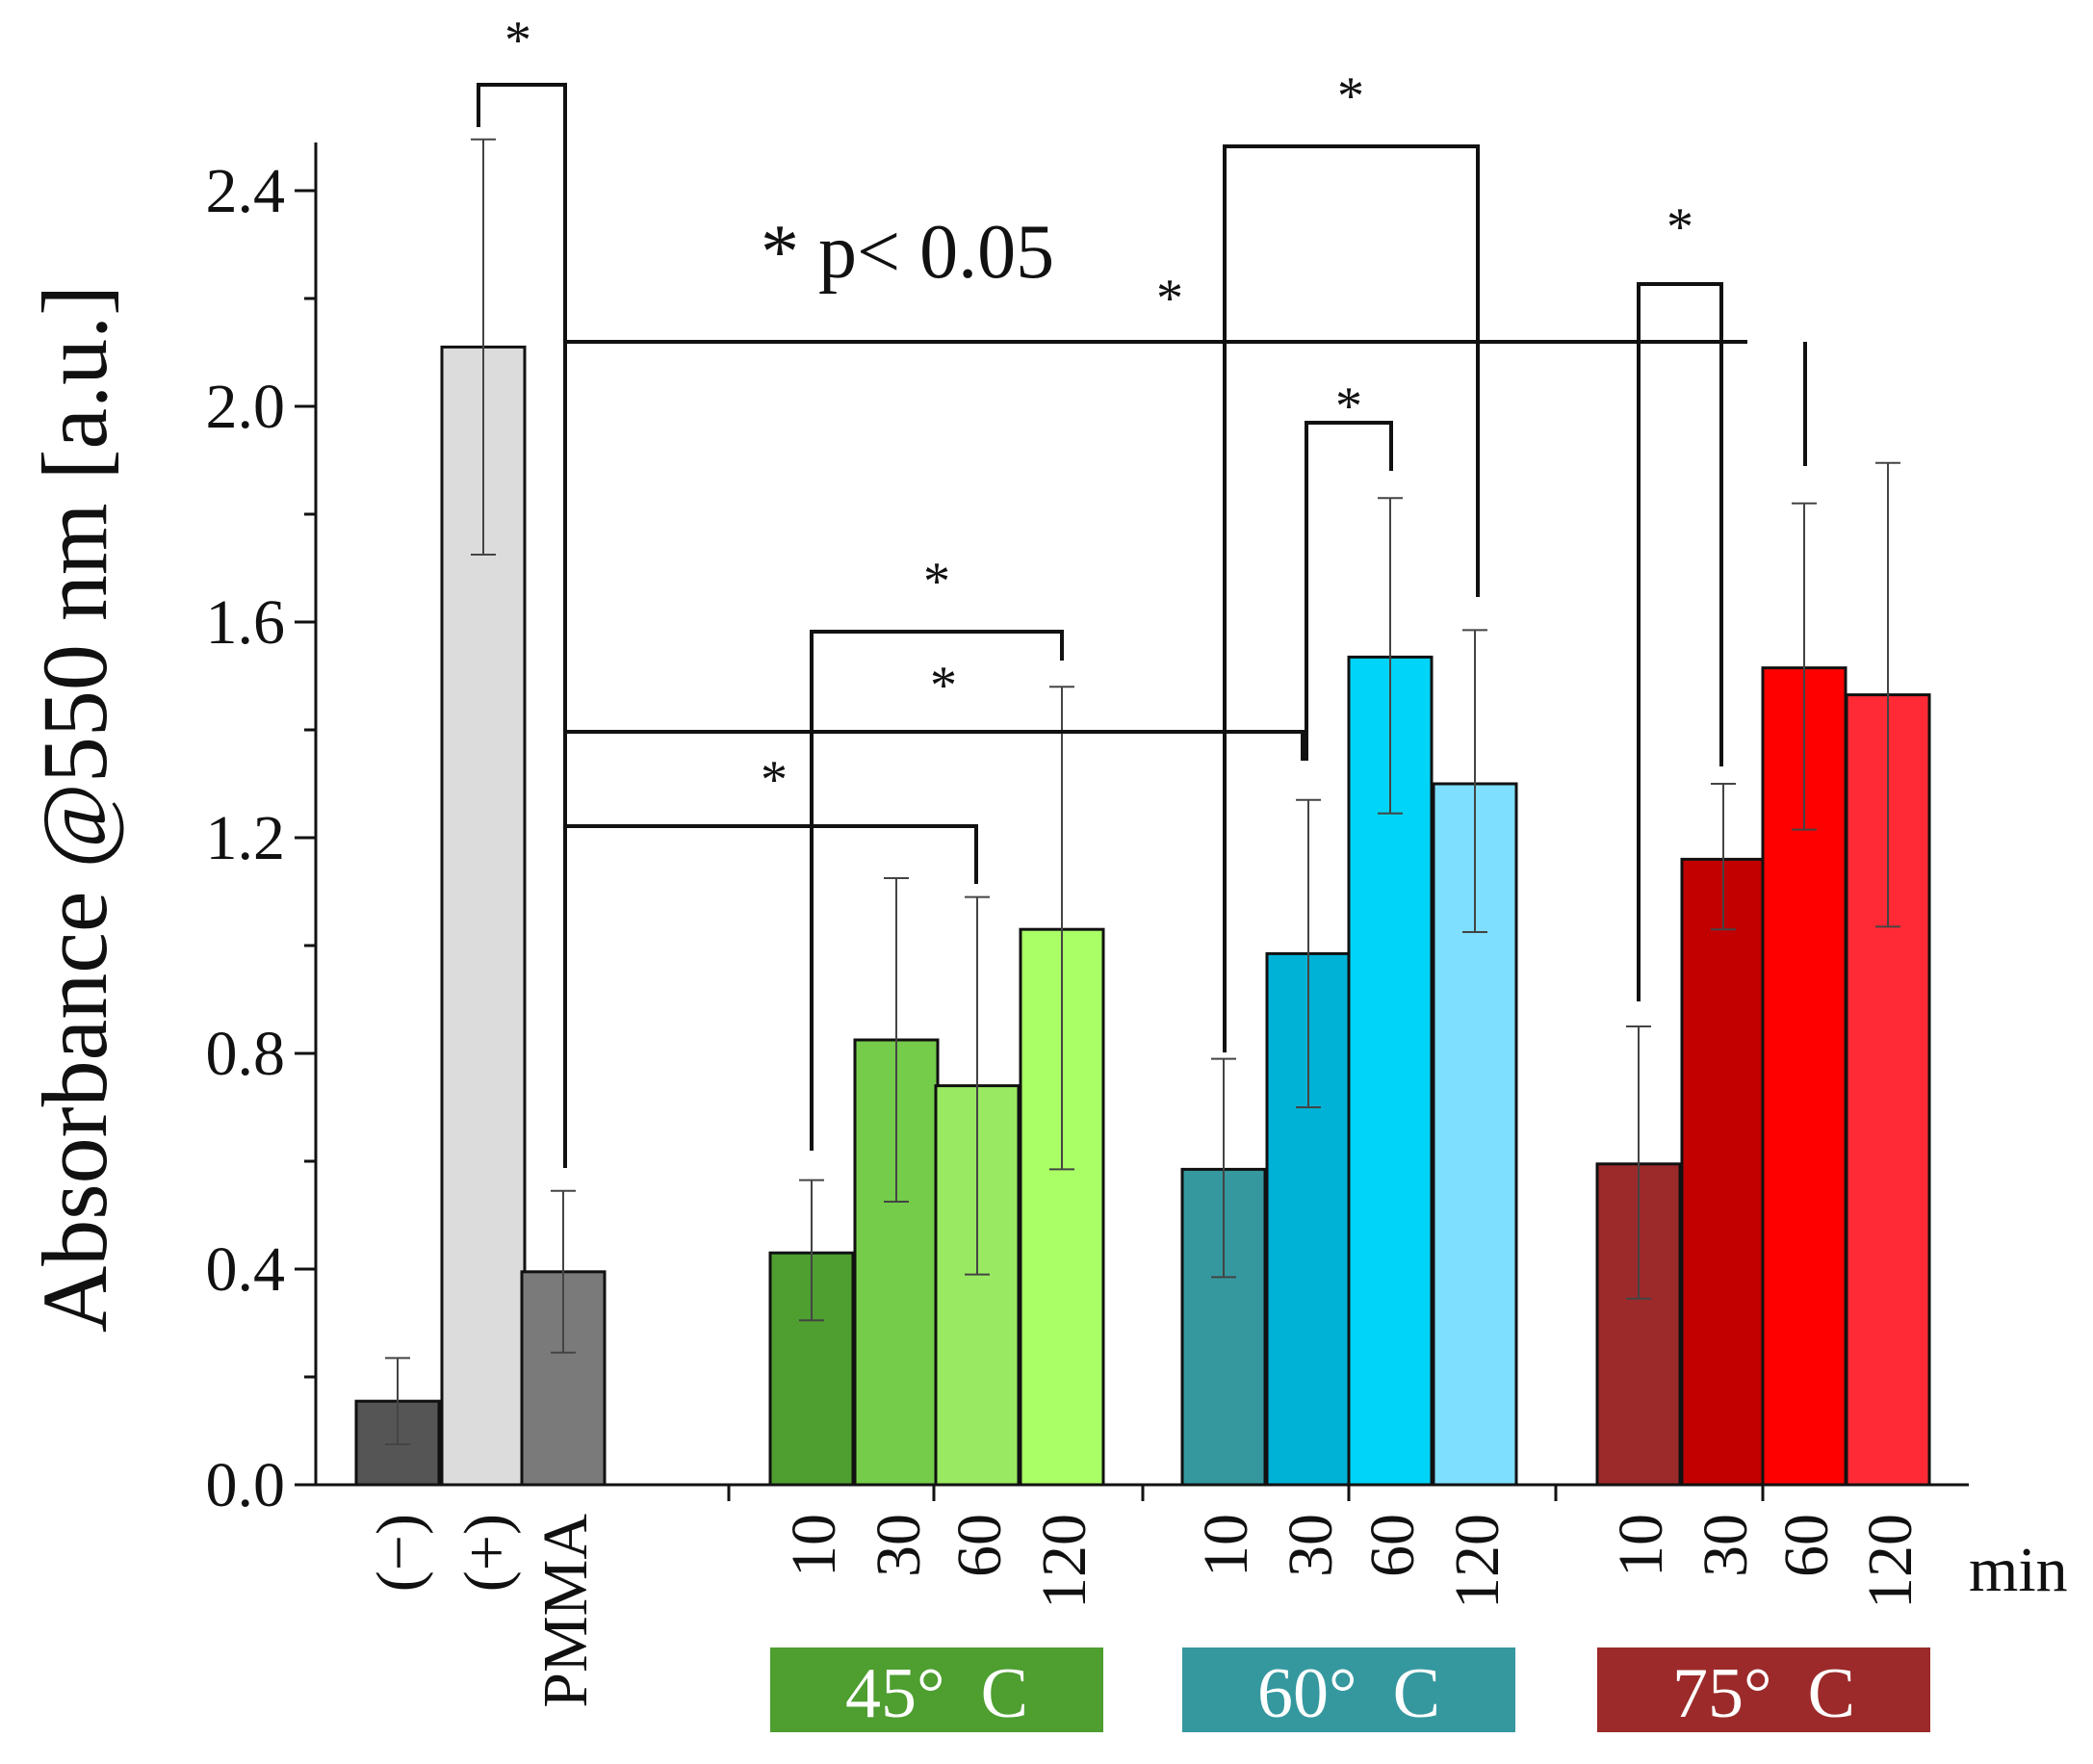 The height and width of the screenshot is (1764, 2093). What do you see at coordinates (936, 581) in the screenshot?
I see `star-45-10-120: *` at bounding box center [936, 581].